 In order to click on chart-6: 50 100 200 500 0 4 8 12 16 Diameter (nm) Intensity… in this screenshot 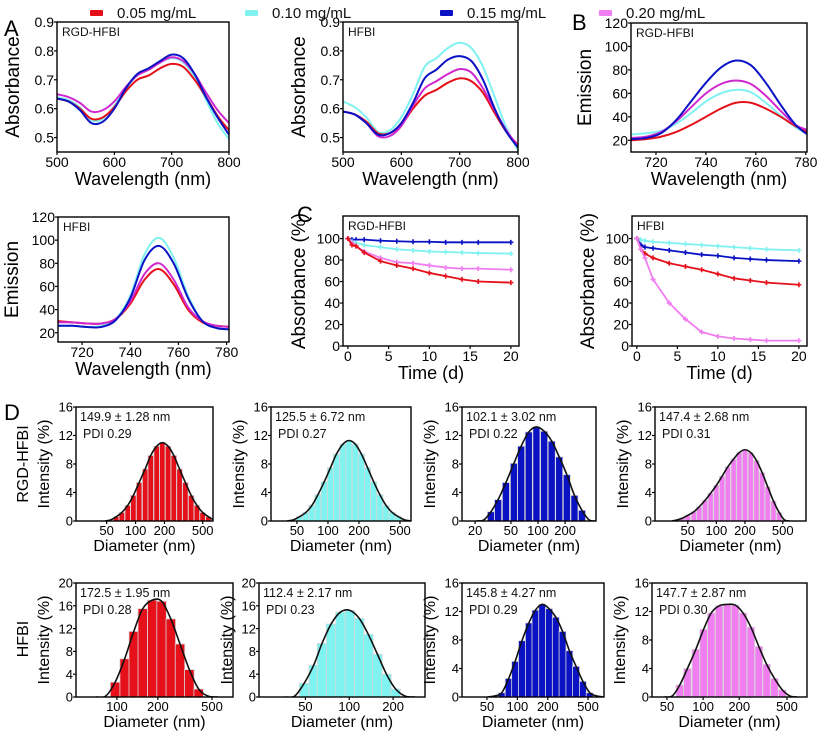, I will do `click(125, 477)`.